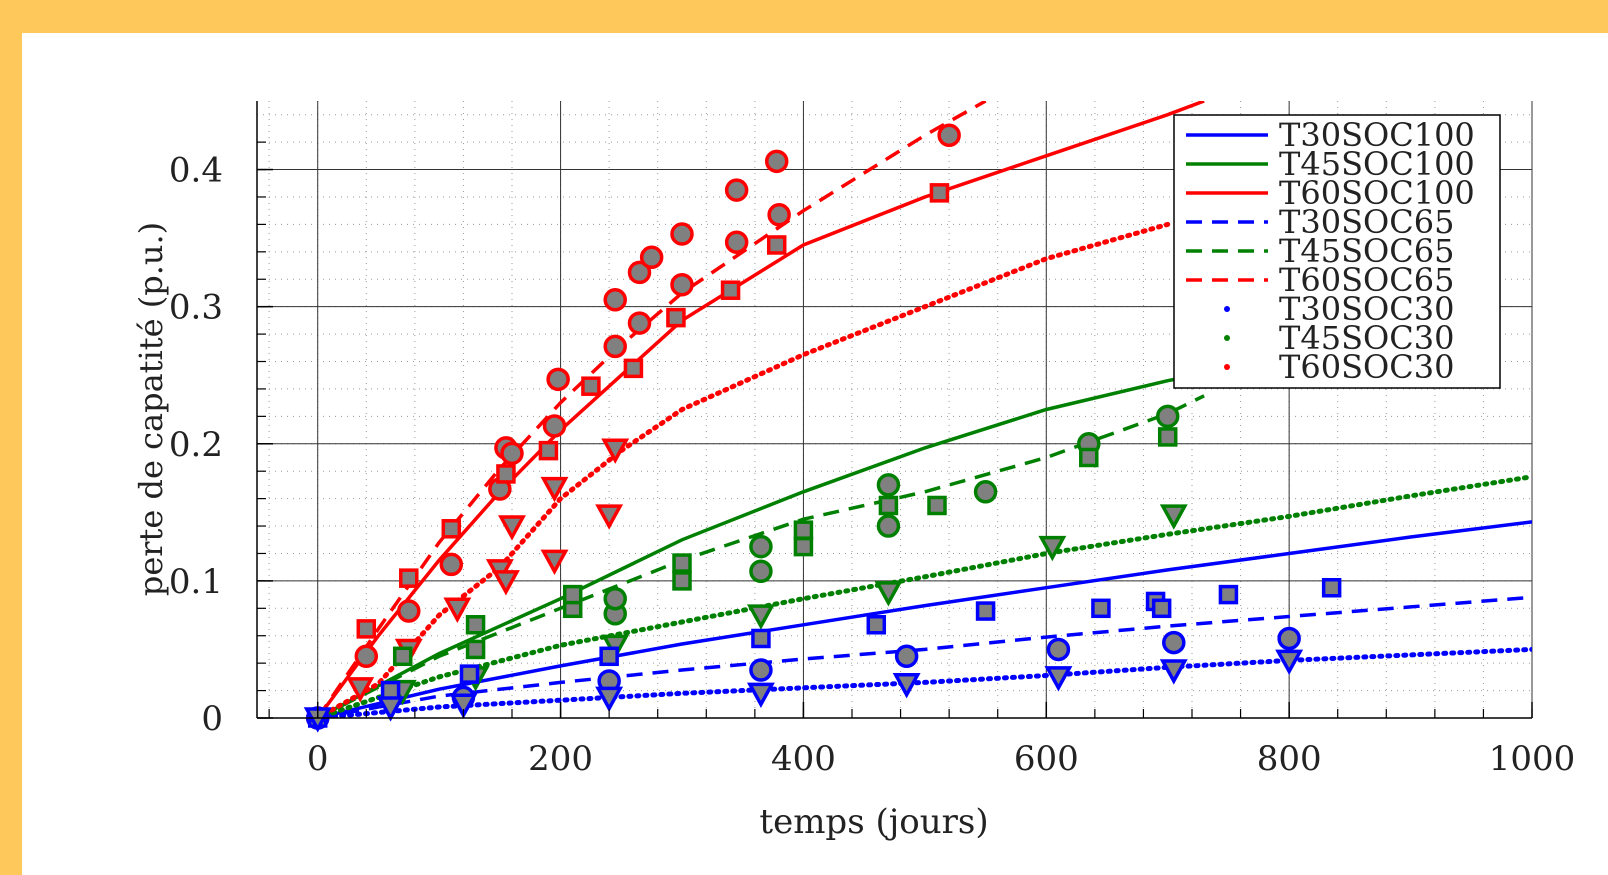 The image size is (1608, 875). Describe the element at coordinates (196, 171) in the screenshot. I see `y-tick-label: 0.4` at that location.